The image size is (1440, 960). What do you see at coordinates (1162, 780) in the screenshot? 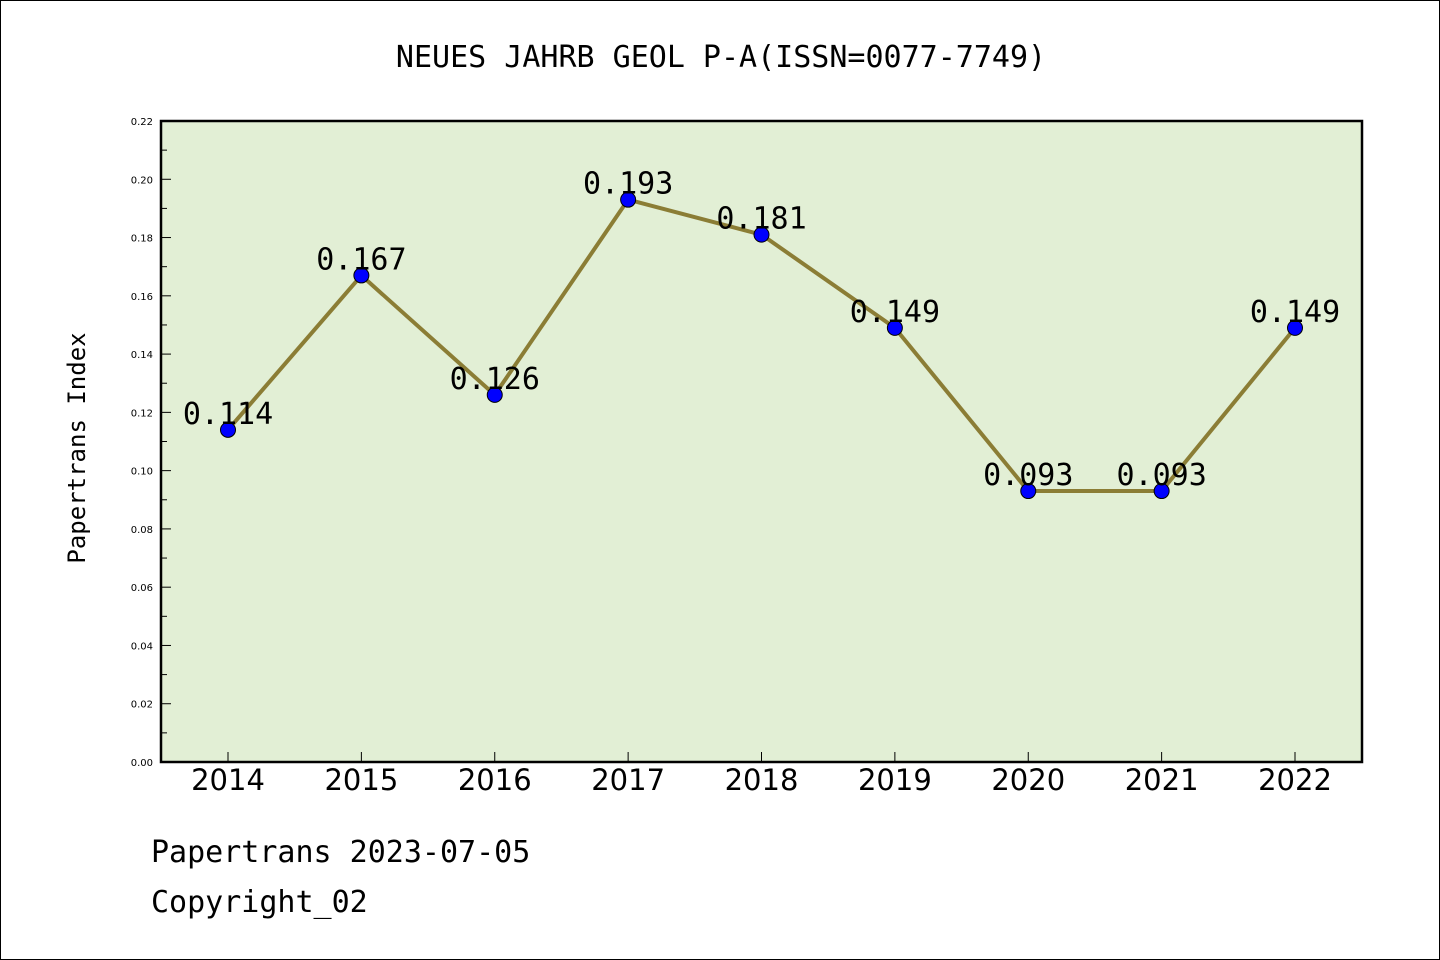
I see `x-tick-label: 2021` at bounding box center [1162, 780].